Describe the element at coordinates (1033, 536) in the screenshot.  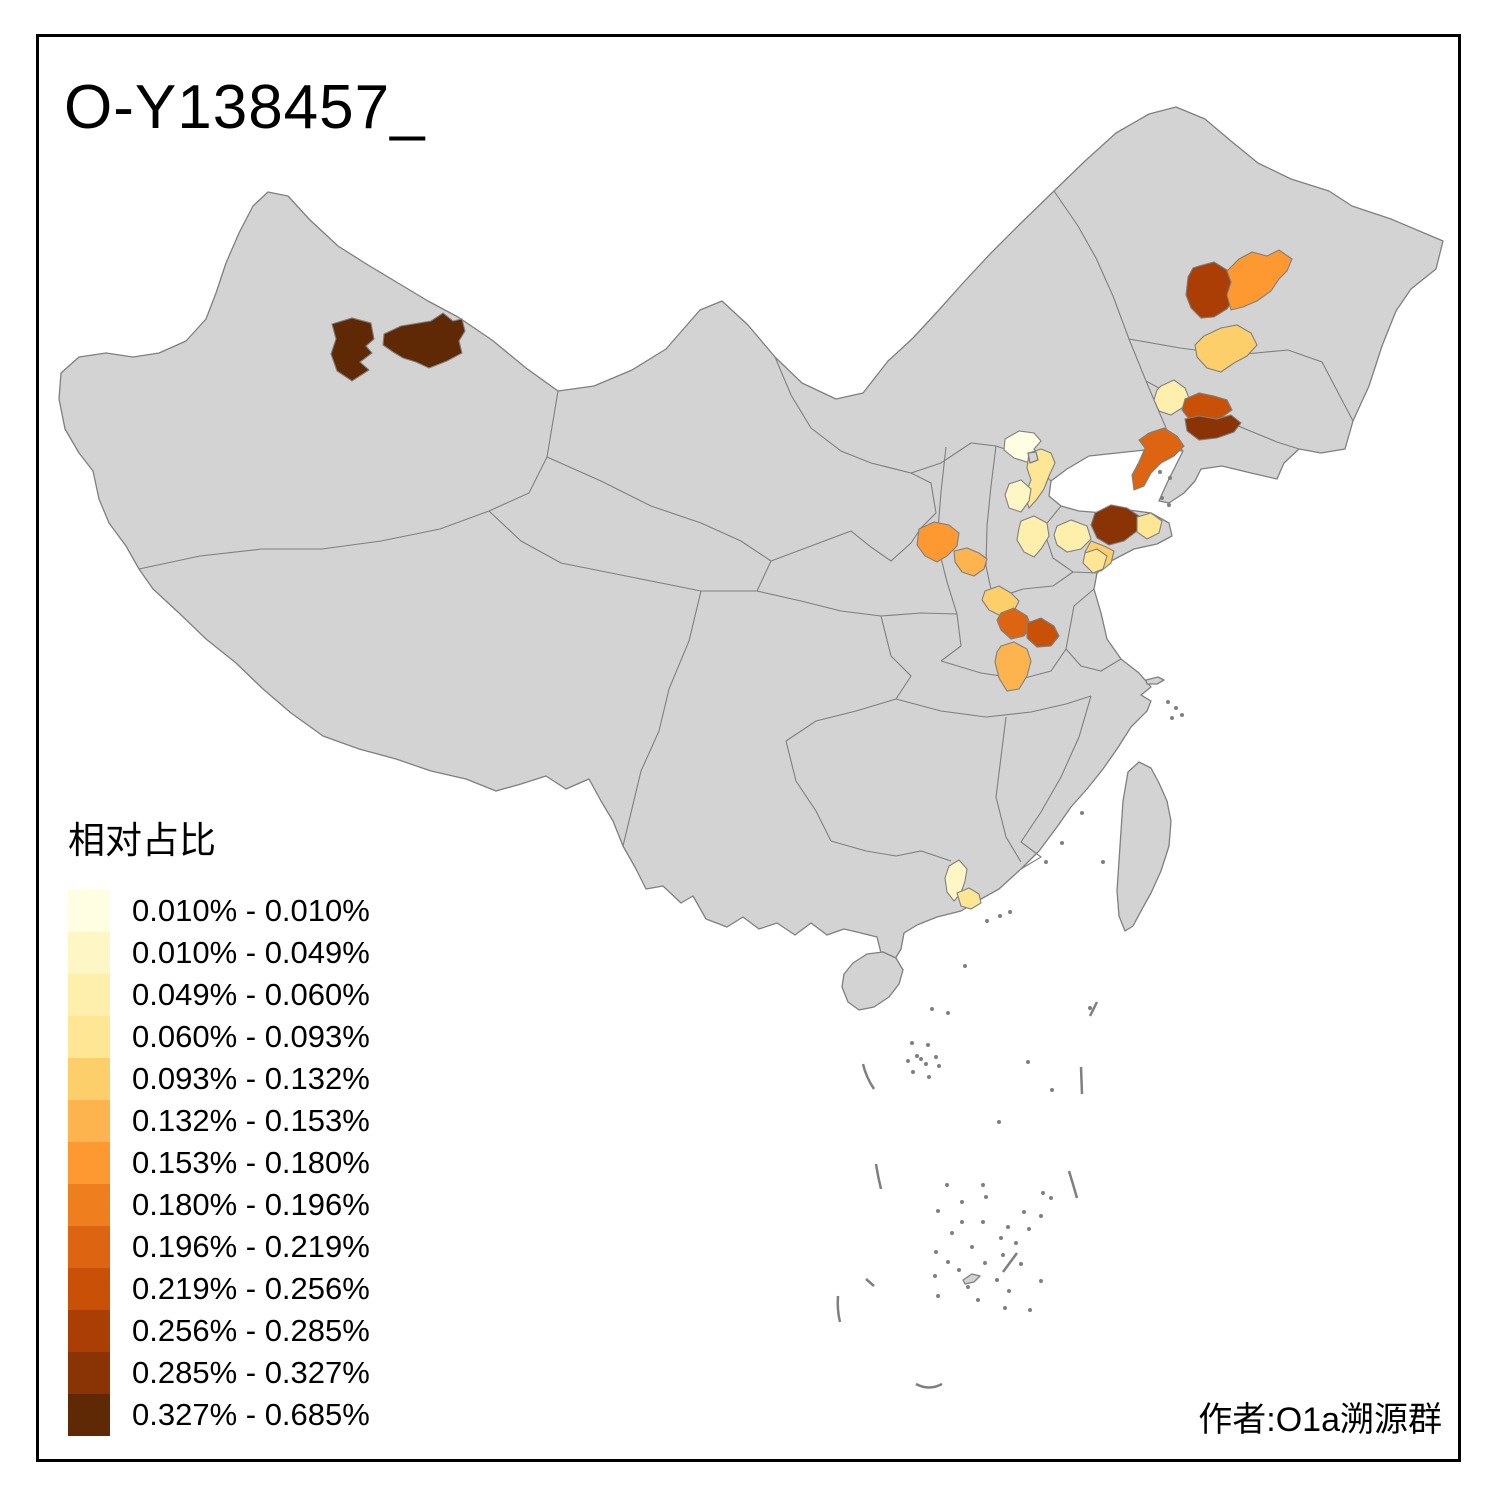
I see `region-hebei-shijiazhuang` at that location.